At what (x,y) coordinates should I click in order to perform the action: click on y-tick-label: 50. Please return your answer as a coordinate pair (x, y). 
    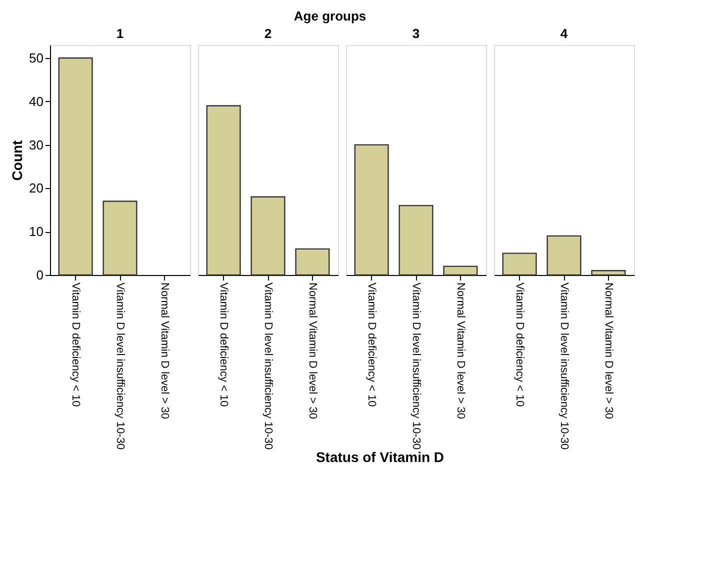
    Looking at the image, I should click on (36, 58).